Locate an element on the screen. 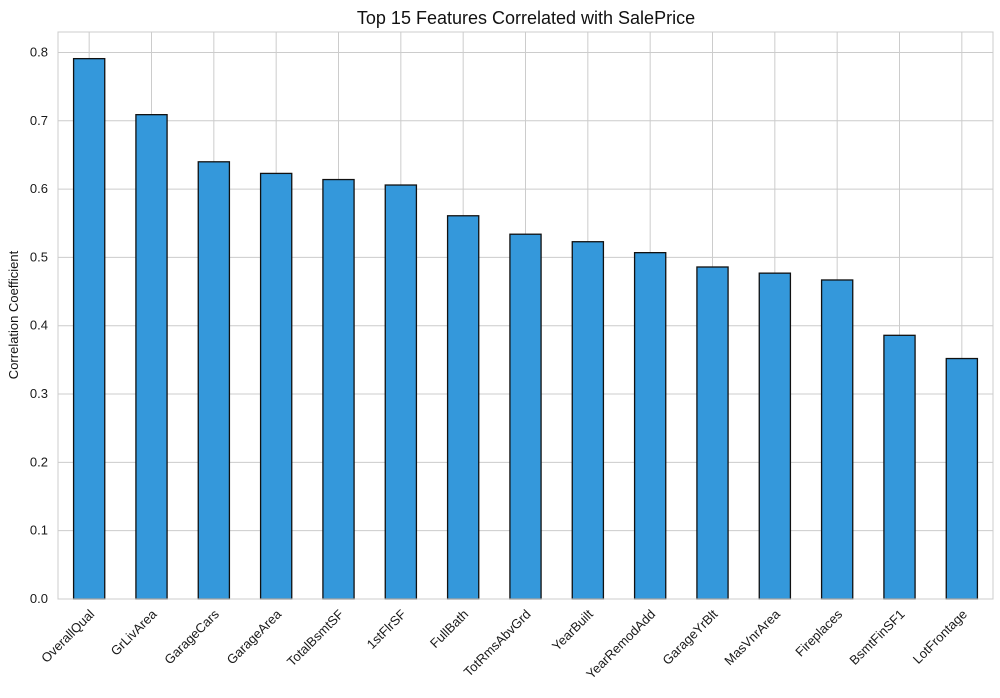  bar-TotRmsAbvGrd is located at coordinates (525, 416).